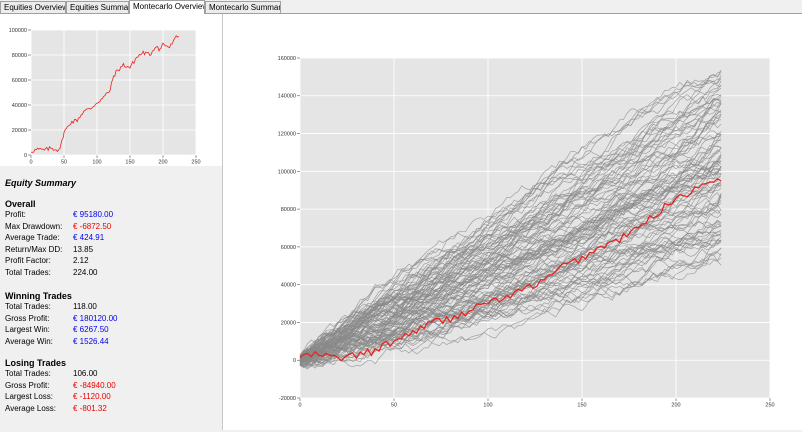  What do you see at coordinates (81, 261) in the screenshot?
I see `stat-value: 2.12` at bounding box center [81, 261].